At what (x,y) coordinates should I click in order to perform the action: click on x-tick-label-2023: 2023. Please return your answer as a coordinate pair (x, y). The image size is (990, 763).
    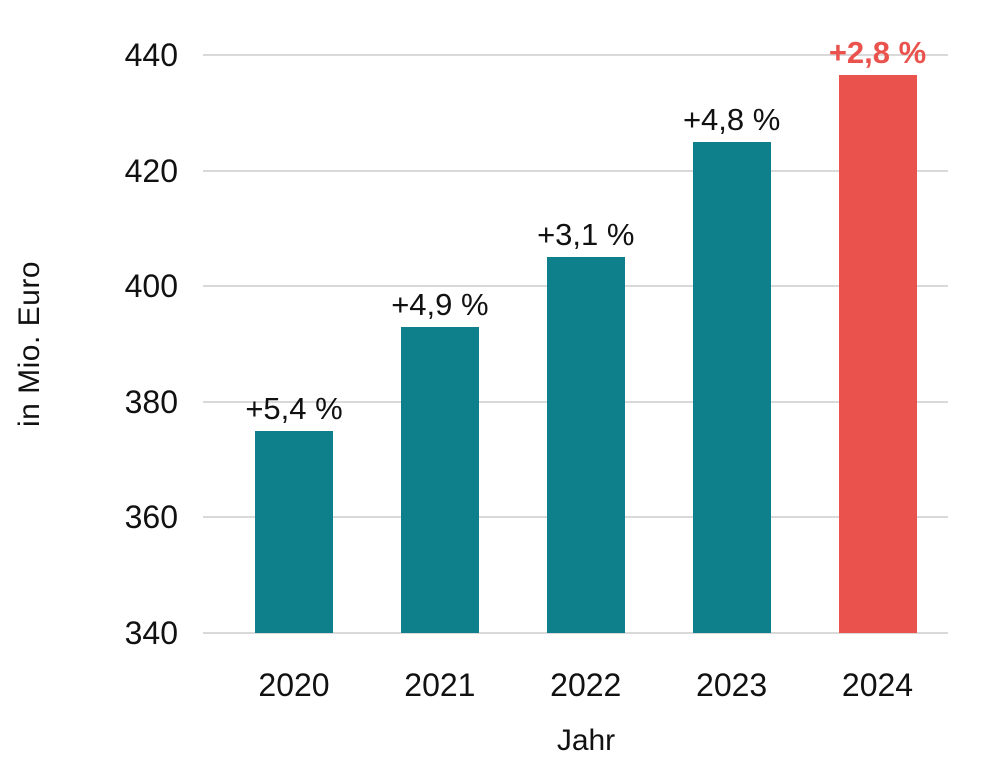
    Looking at the image, I should click on (732, 685).